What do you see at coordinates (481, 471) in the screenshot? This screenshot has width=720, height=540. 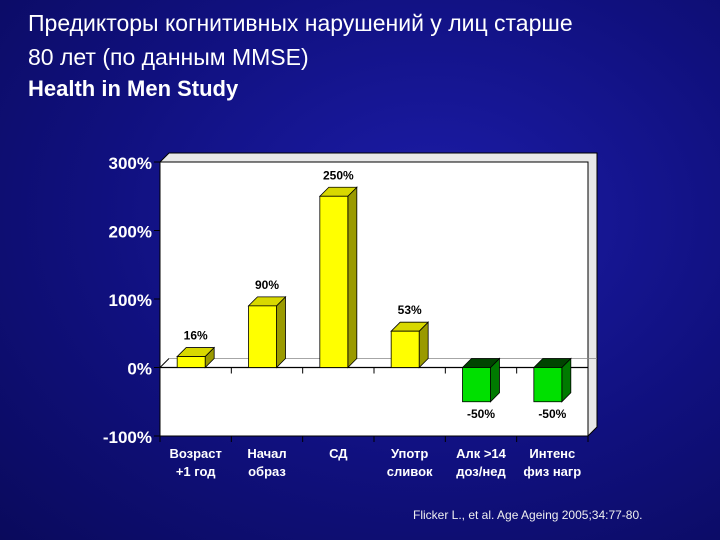 I see `category-label-4-line2: доз/нед` at bounding box center [481, 471].